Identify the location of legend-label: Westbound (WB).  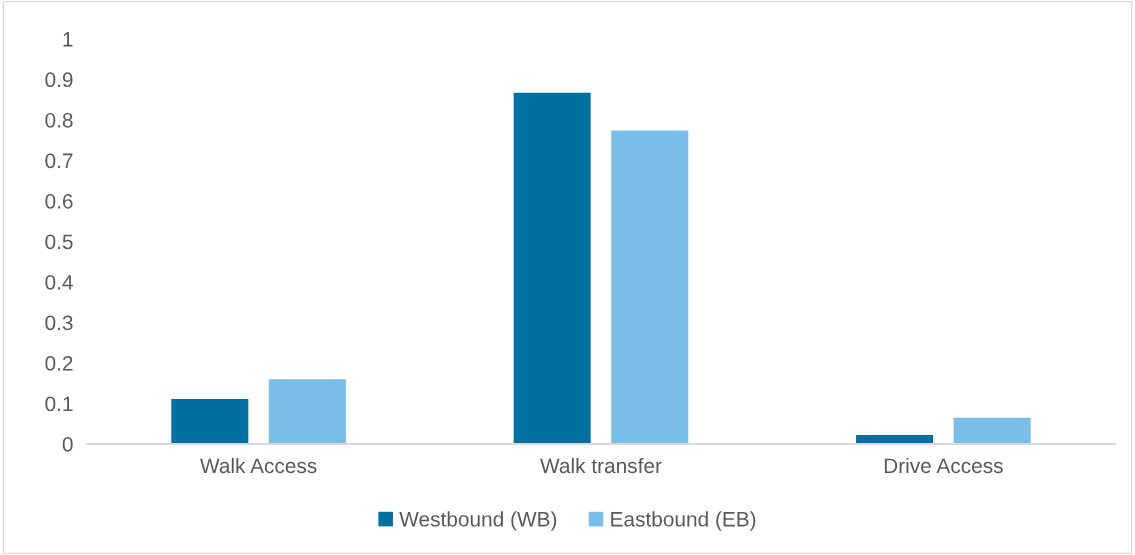
(478, 521).